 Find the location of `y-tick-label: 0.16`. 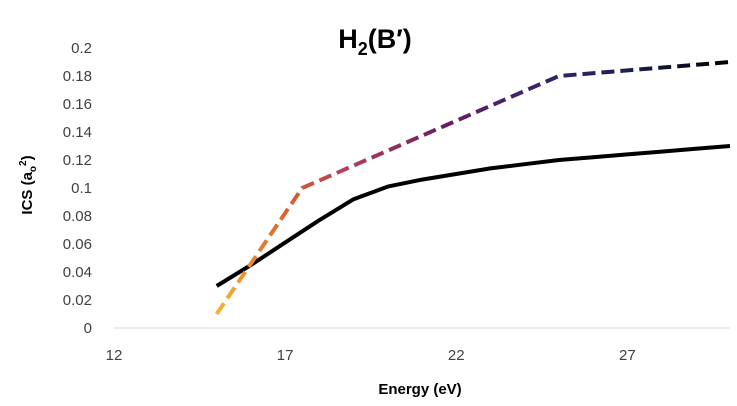

y-tick-label: 0.16 is located at coordinates (77, 104).